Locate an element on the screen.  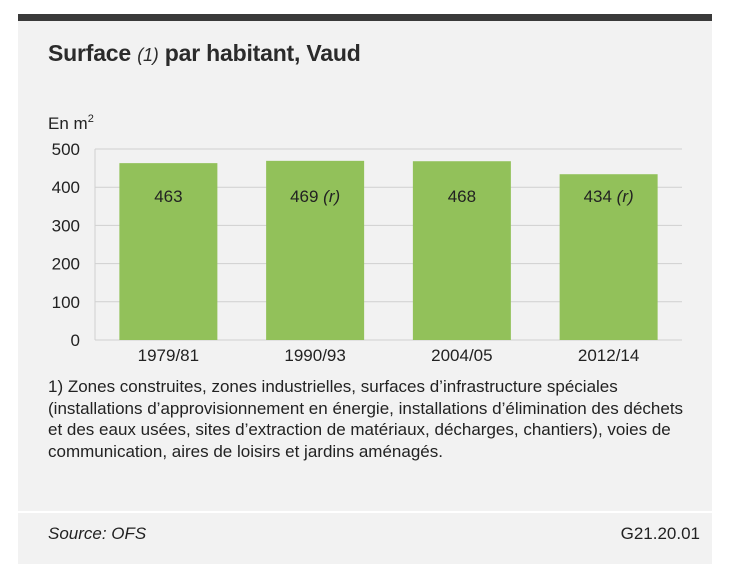
x-tick-label: 2004/05 is located at coordinates (461, 355).